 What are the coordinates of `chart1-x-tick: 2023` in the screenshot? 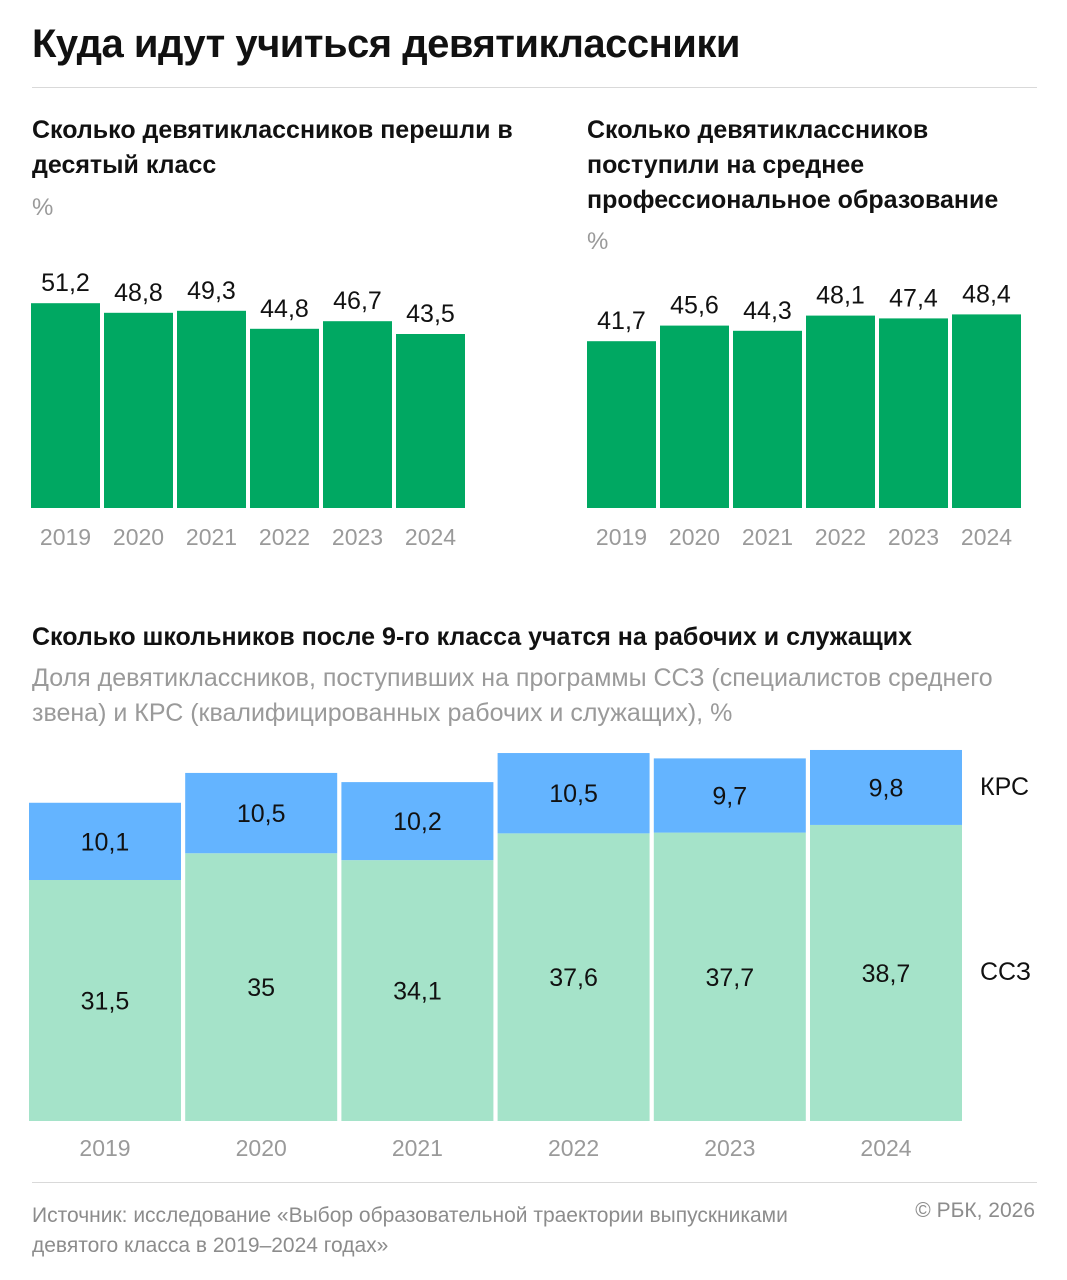 It's located at (357, 537).